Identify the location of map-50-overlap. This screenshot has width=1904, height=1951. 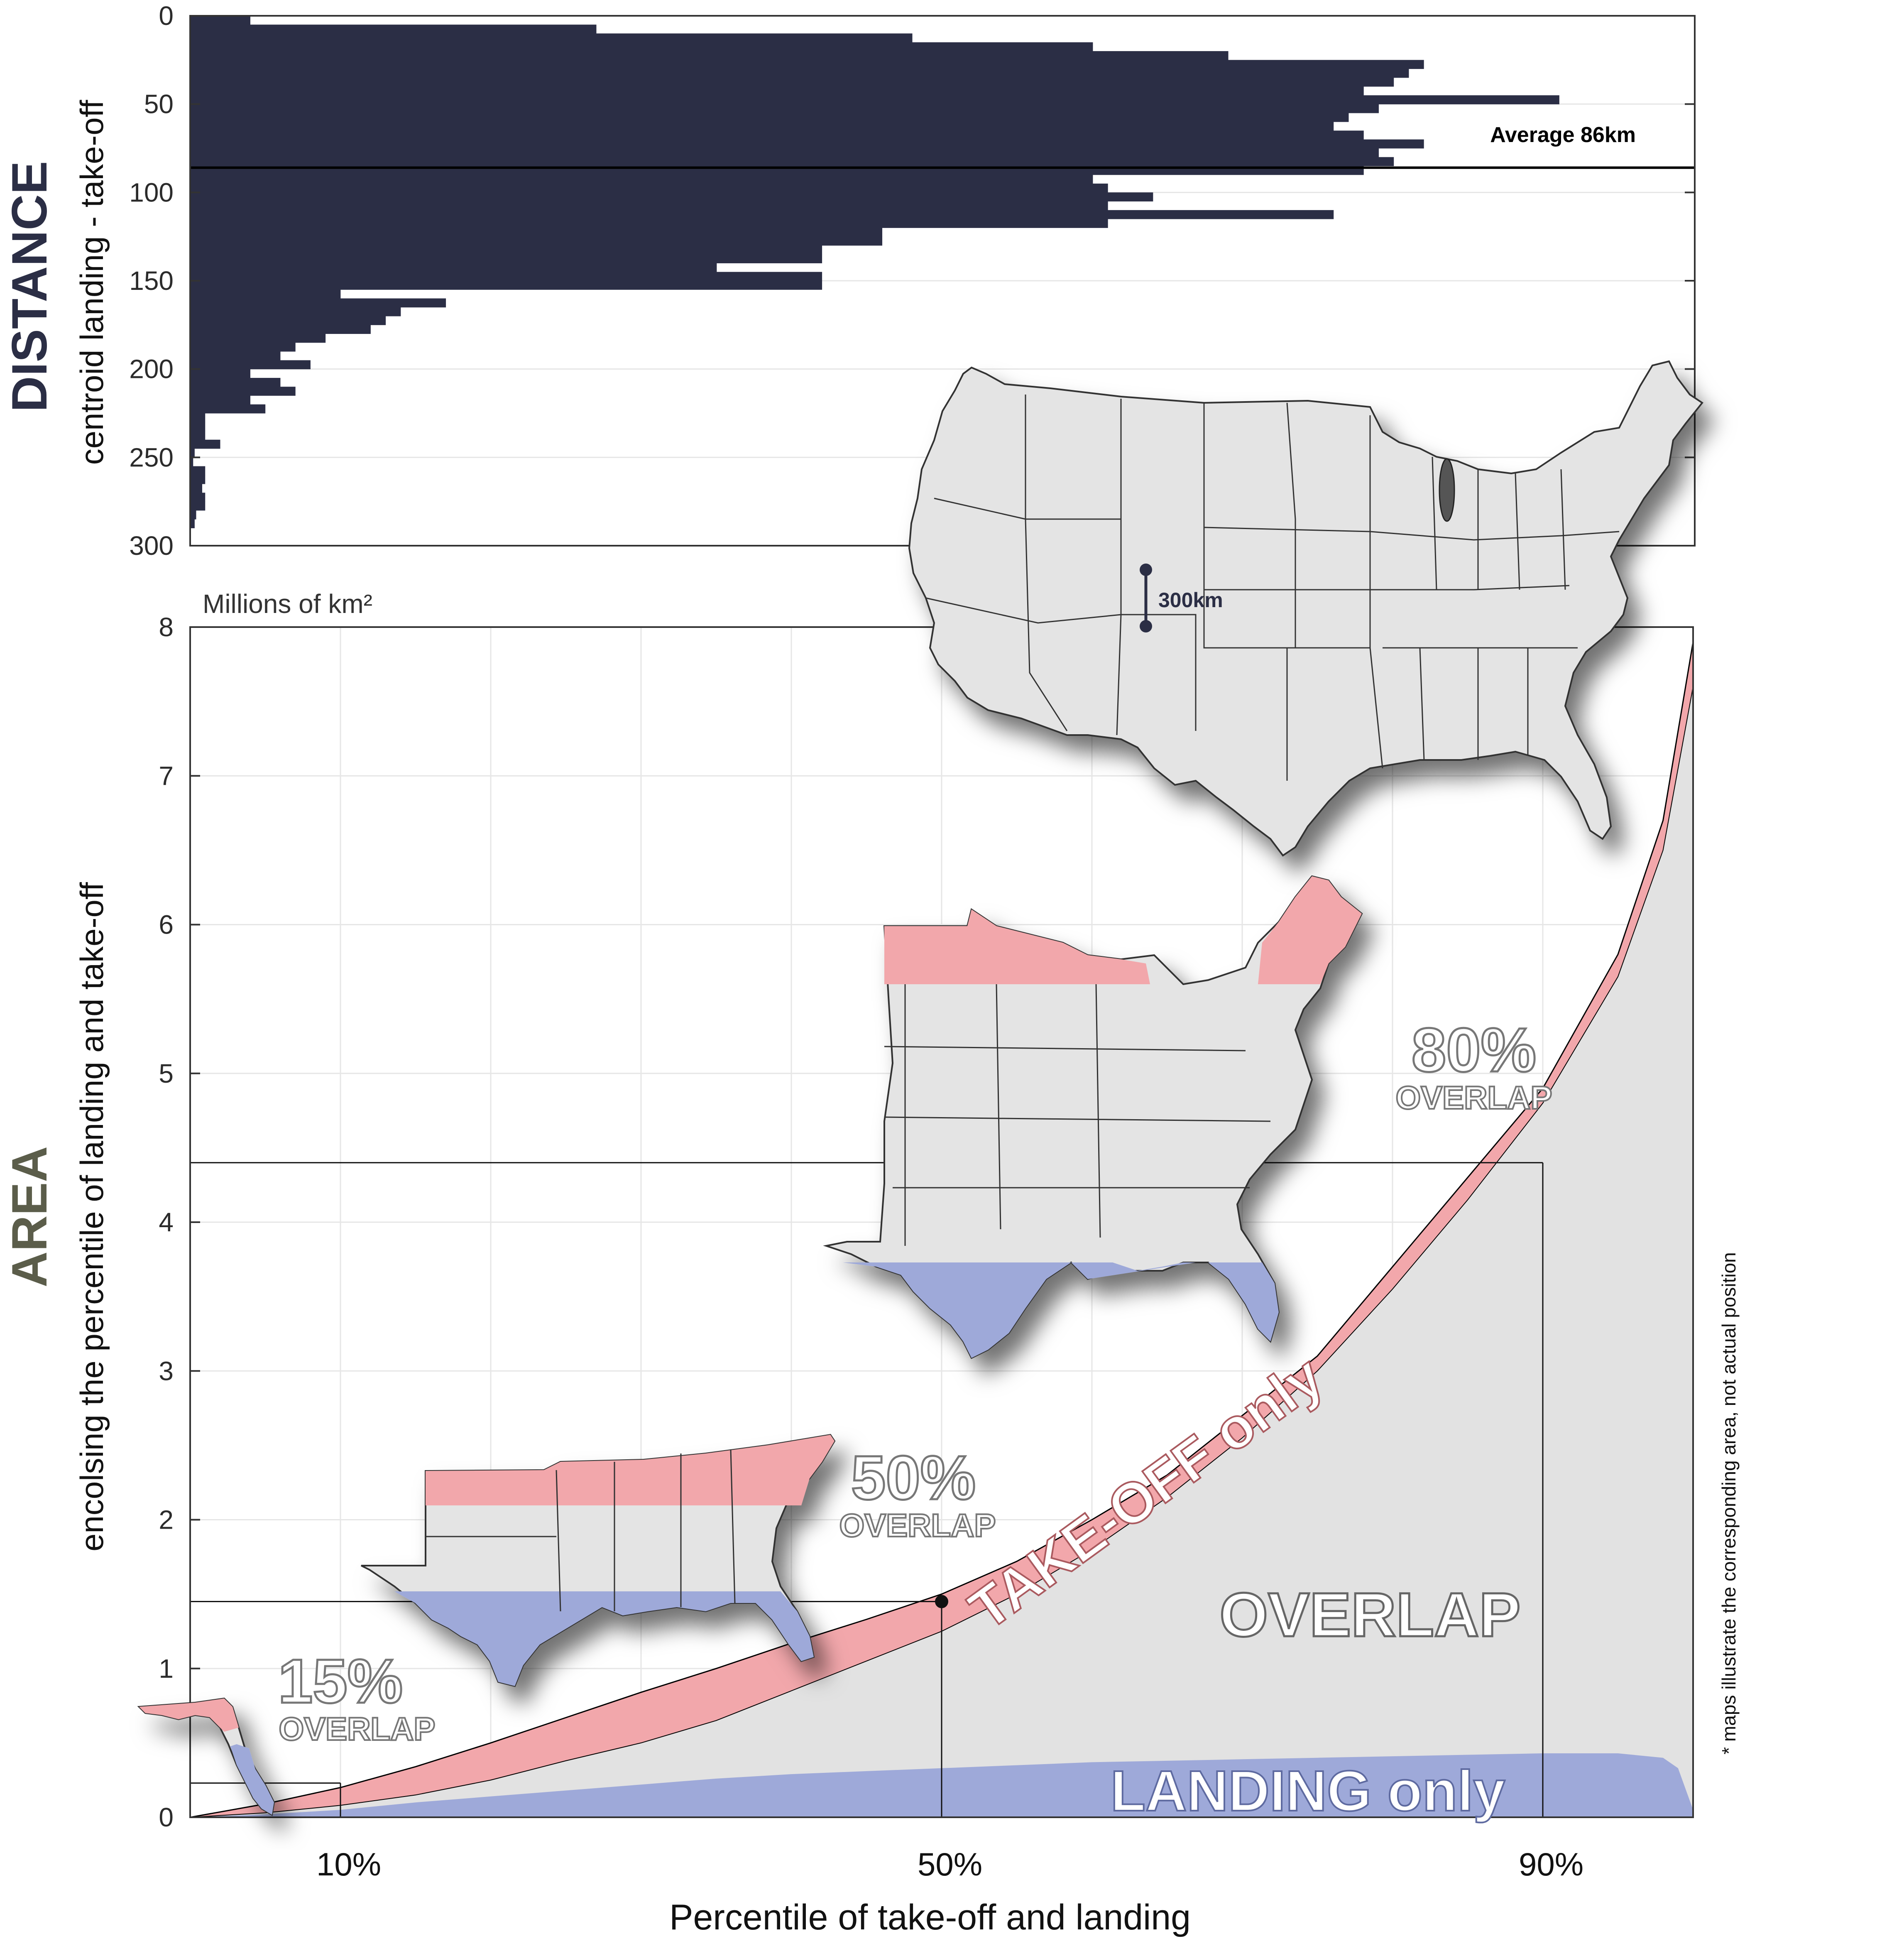
(598, 1560).